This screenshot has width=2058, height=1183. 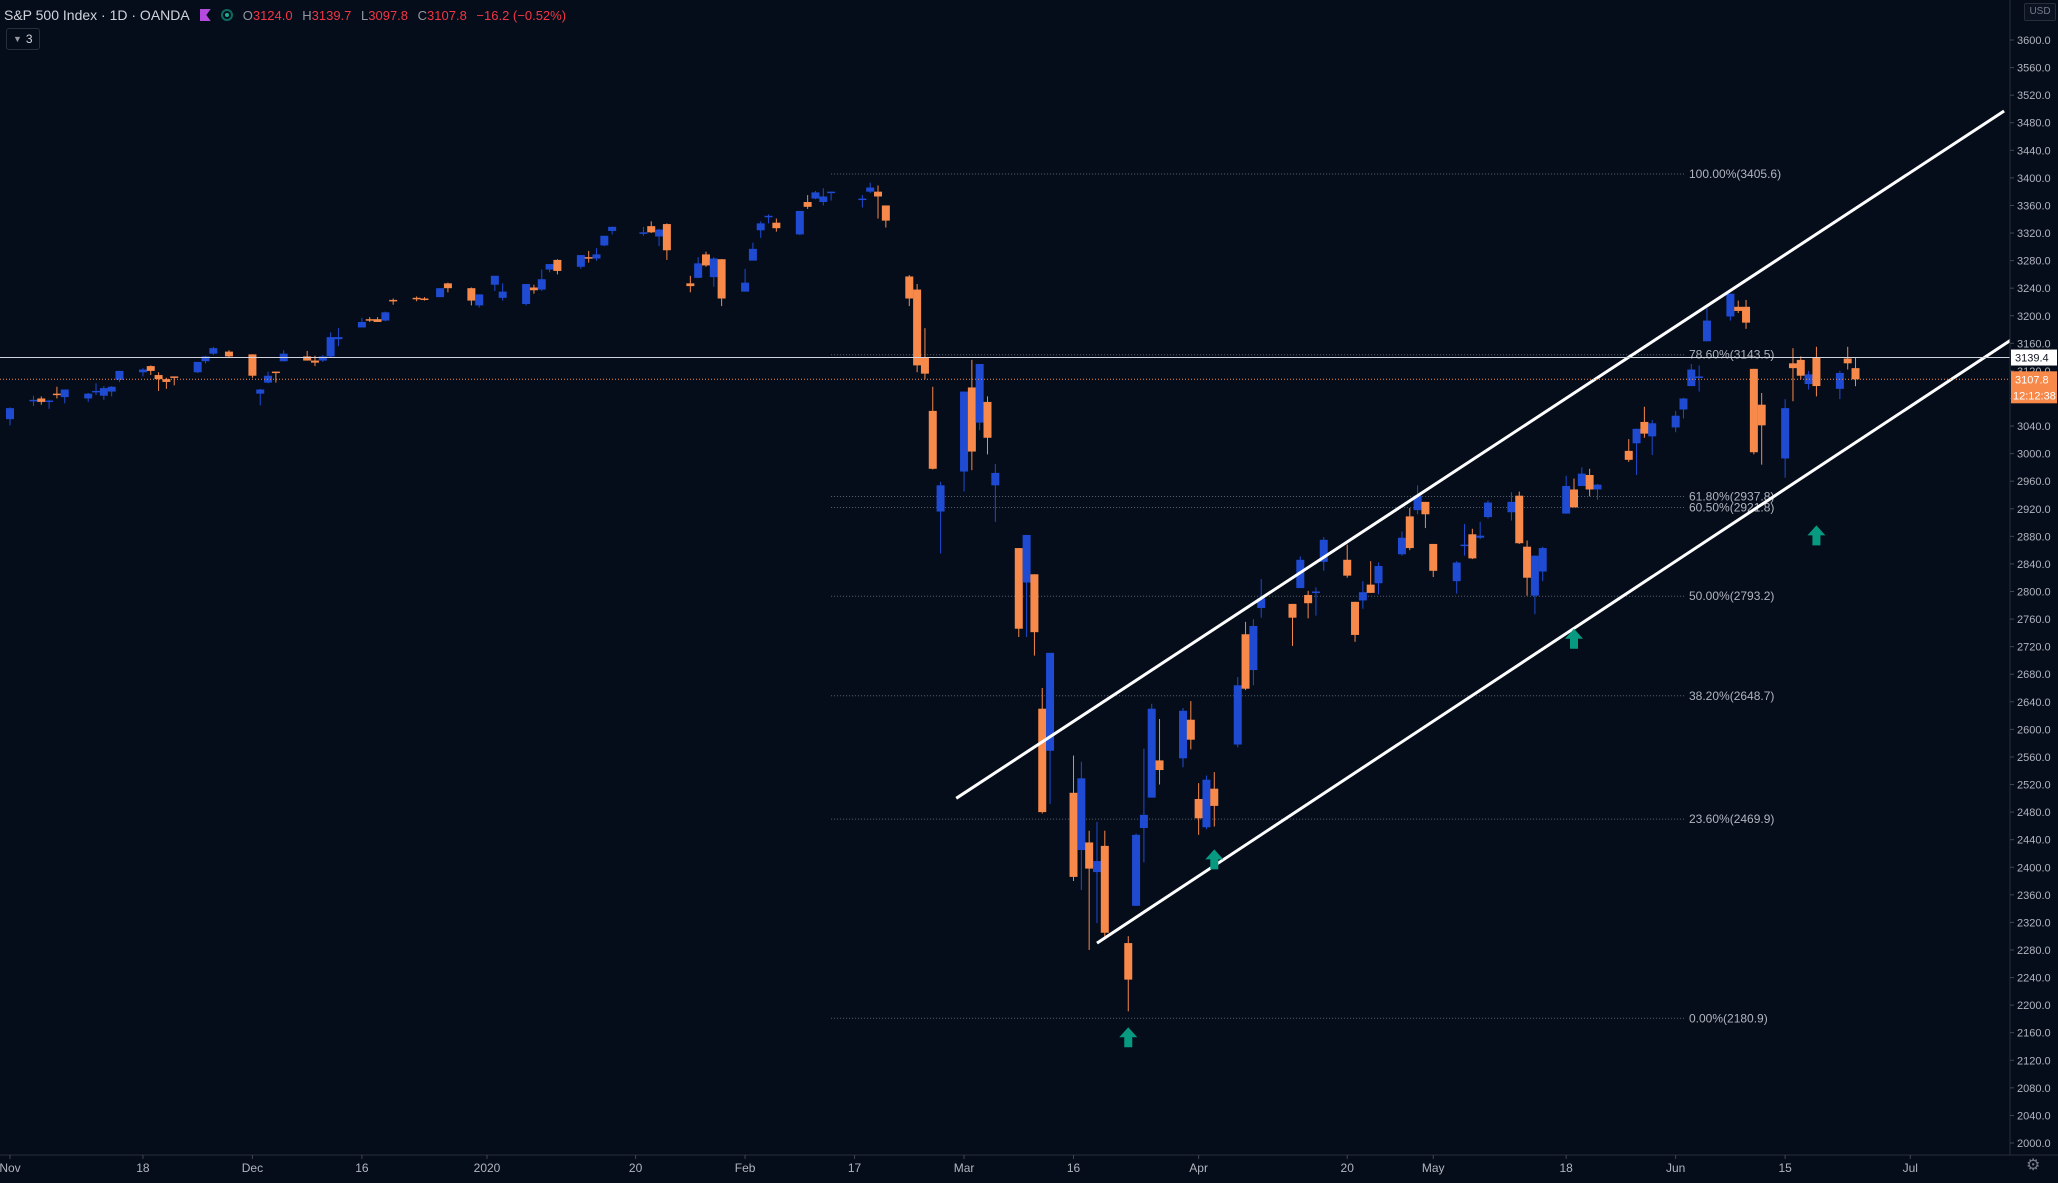 I want to click on price-tick-label: 2560.0, so click(x=2034, y=758).